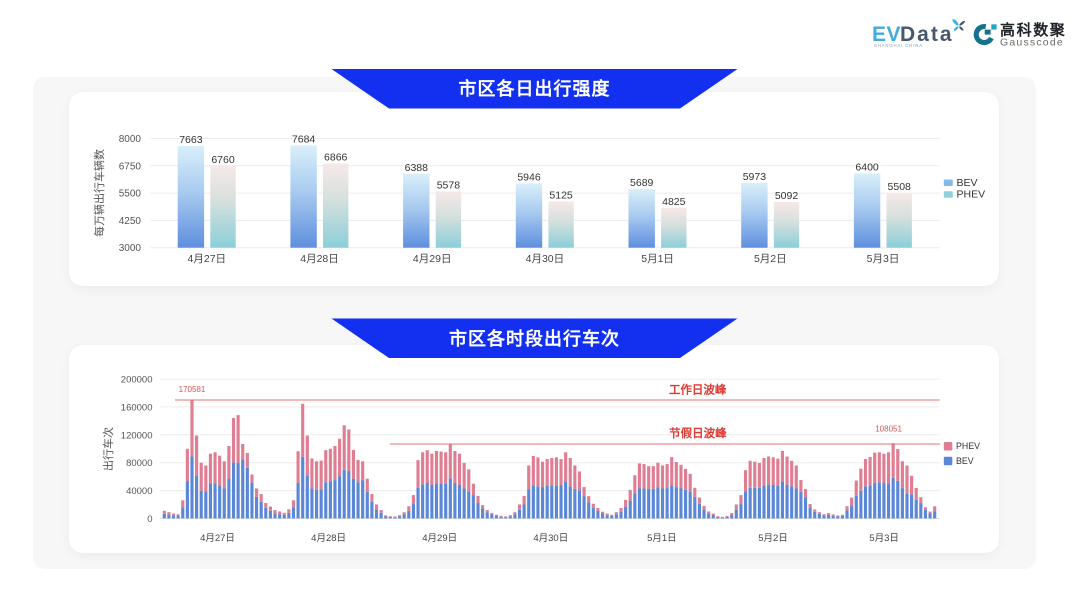 This screenshot has height=608, width=1080. Describe the element at coordinates (1033, 30) in the screenshot. I see `svg-text: 高科数聚` at that location.